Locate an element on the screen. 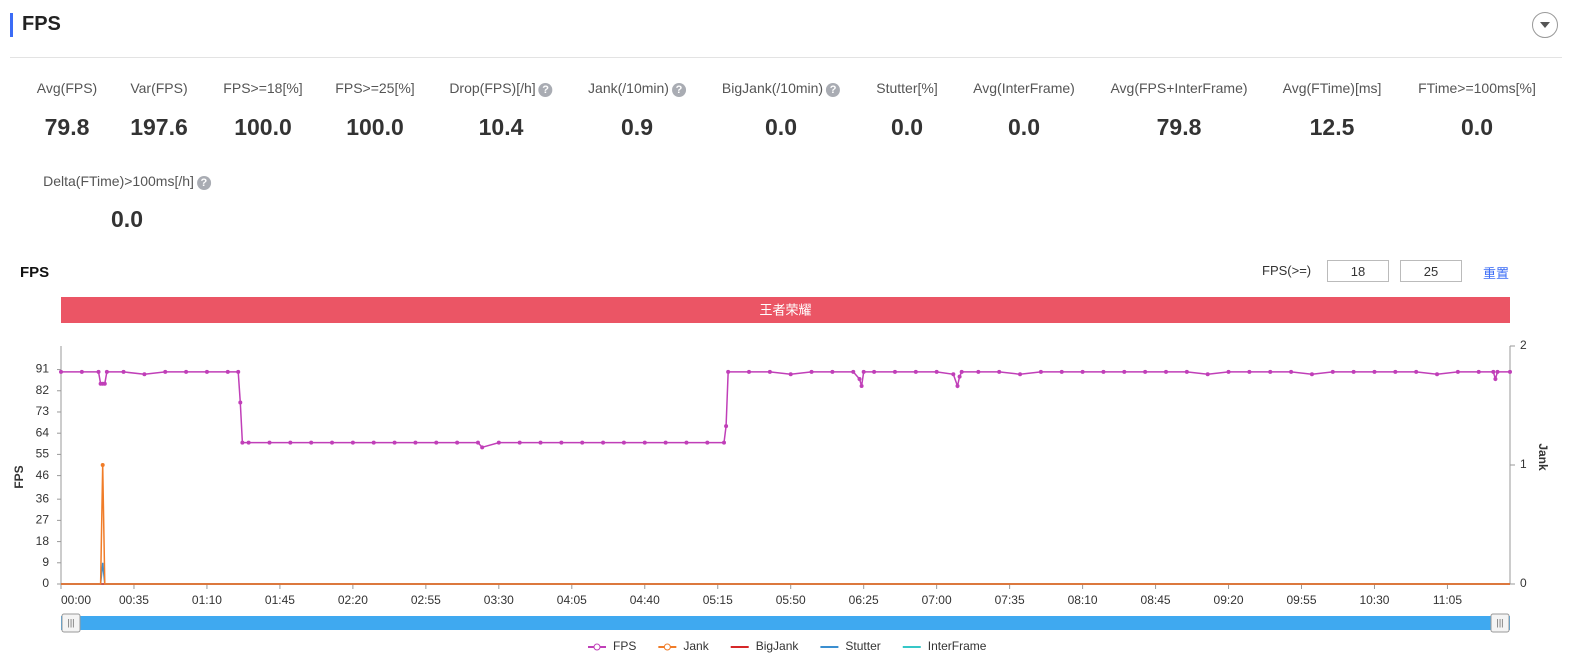 This screenshot has width=1578, height=660. x-tick-label: 02:55 is located at coordinates (426, 600).